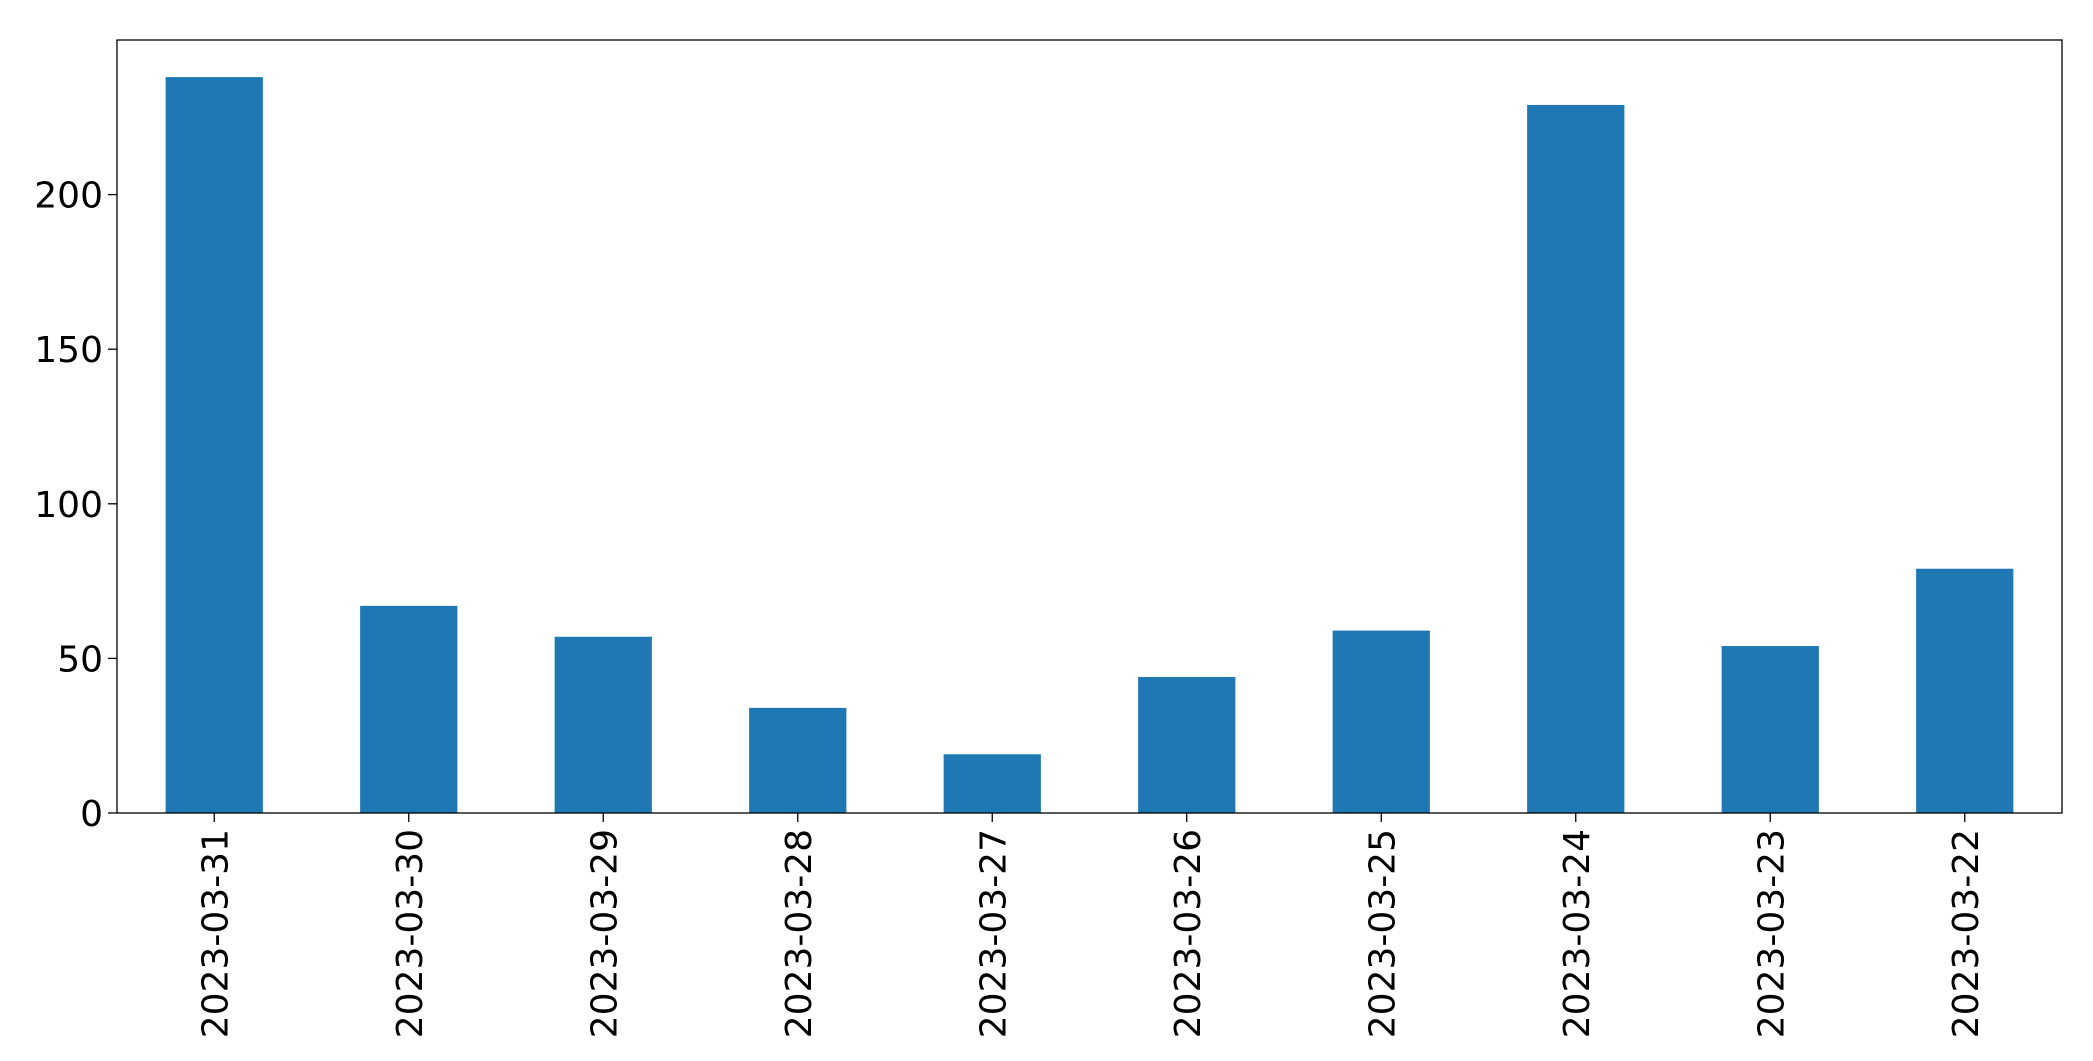 The height and width of the screenshot is (1061, 2093). Describe the element at coordinates (1382, 933) in the screenshot. I see `x-tick-label: 2023-03-25` at that location.